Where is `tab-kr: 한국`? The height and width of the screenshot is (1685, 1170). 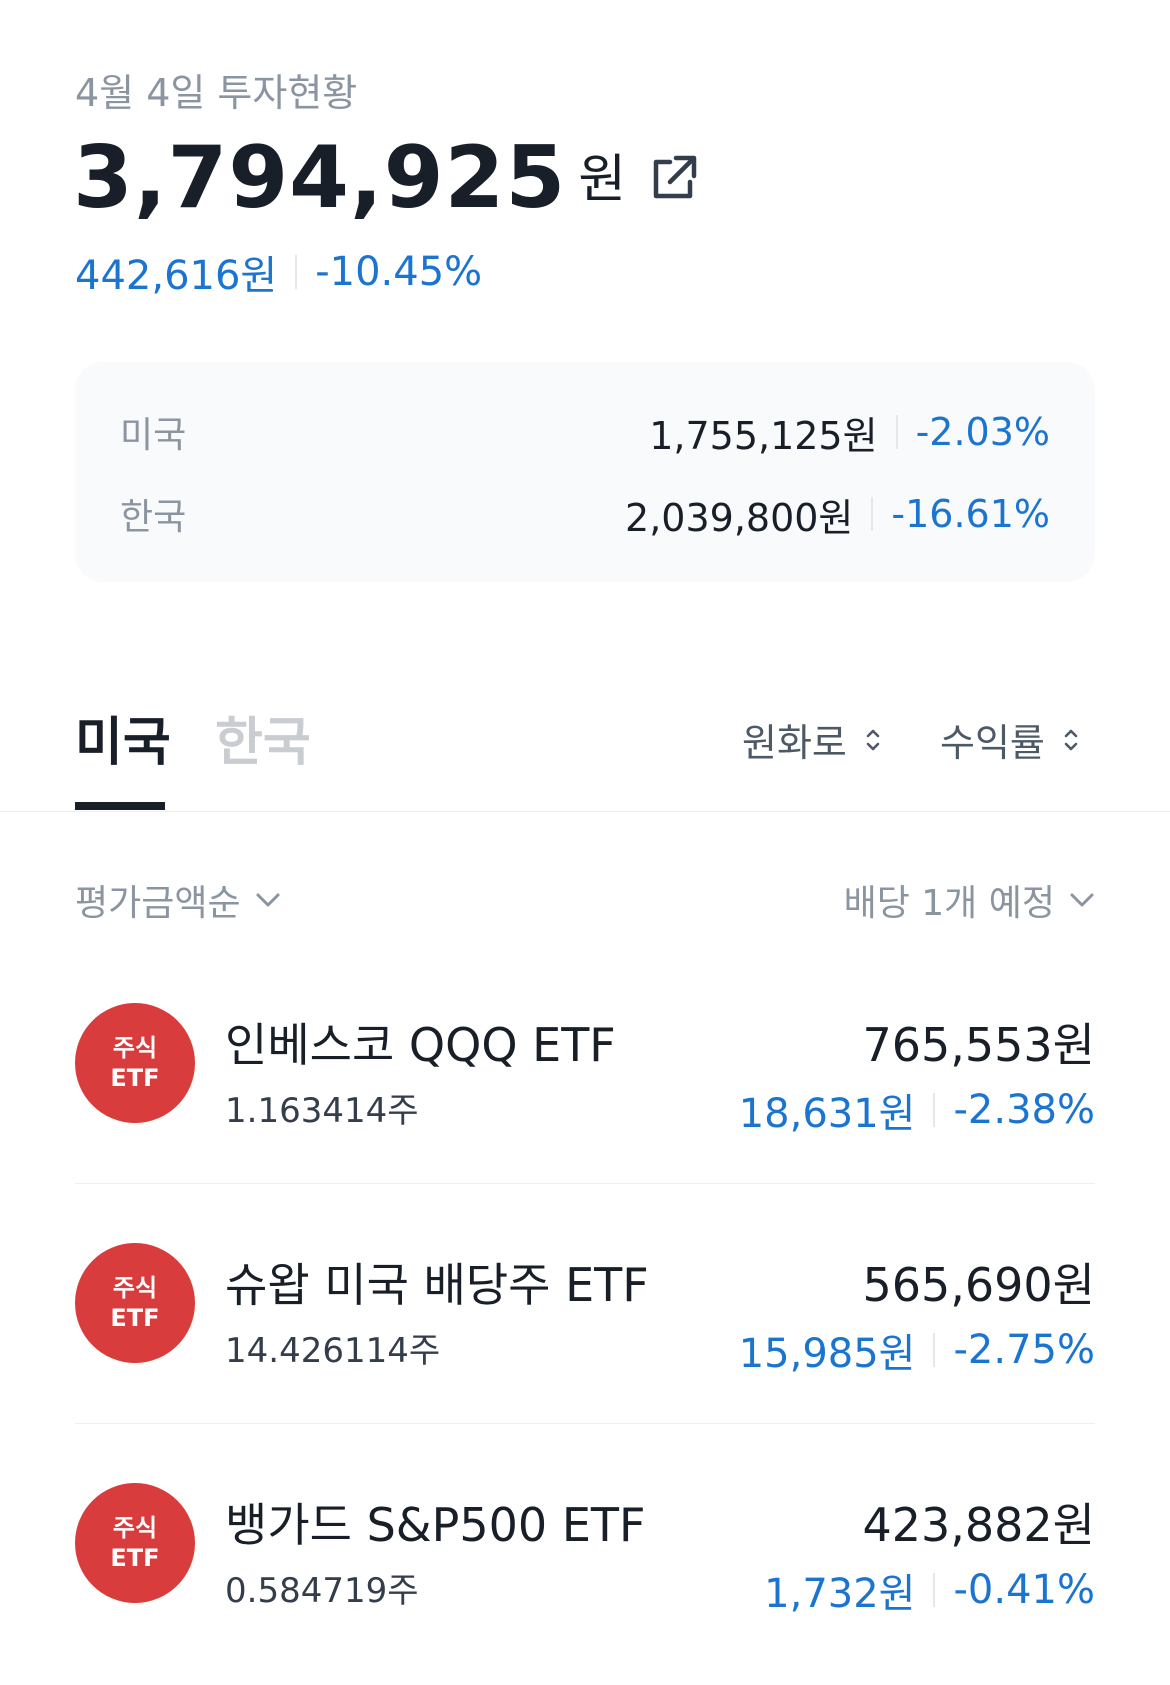
tab-kr: 한국 is located at coordinates (263, 743).